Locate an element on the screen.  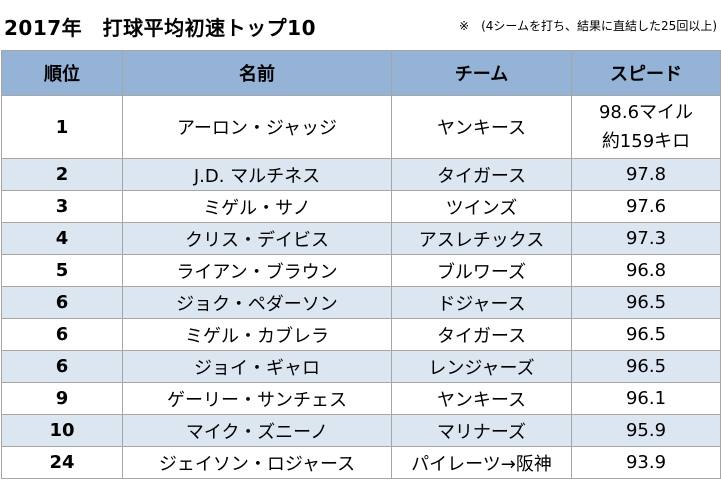
name-cell: ミゲル・カブレラ is located at coordinates (257, 334).